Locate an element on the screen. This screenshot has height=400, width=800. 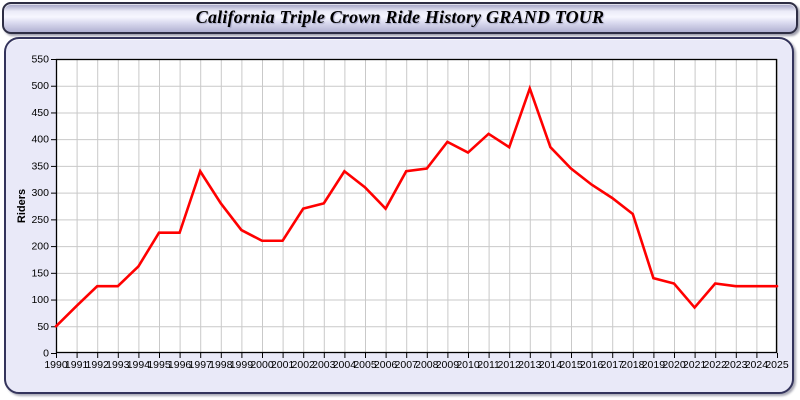
y-tick-label: 50 is located at coordinates (43, 327).